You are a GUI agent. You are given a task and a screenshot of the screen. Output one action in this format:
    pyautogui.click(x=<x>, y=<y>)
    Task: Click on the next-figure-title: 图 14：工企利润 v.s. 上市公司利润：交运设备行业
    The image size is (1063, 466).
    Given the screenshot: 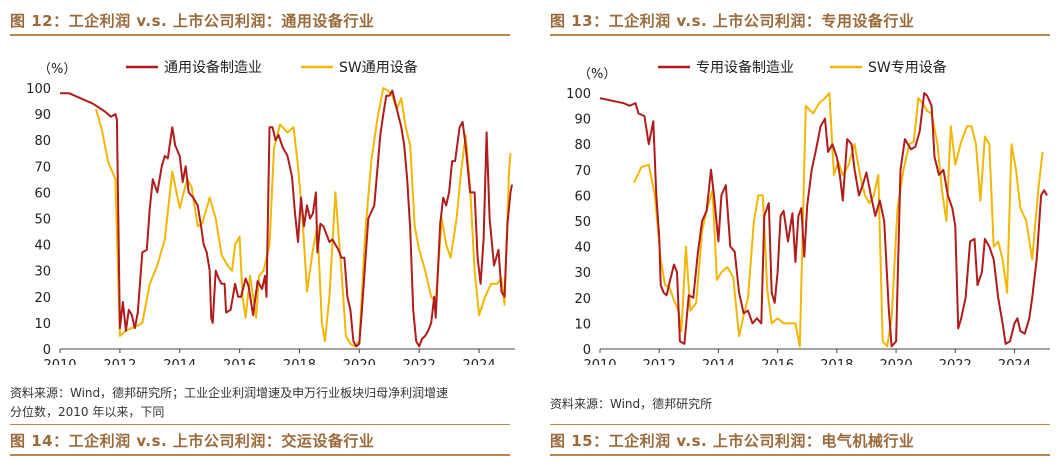 What is the action you would take?
    pyautogui.click(x=260, y=440)
    